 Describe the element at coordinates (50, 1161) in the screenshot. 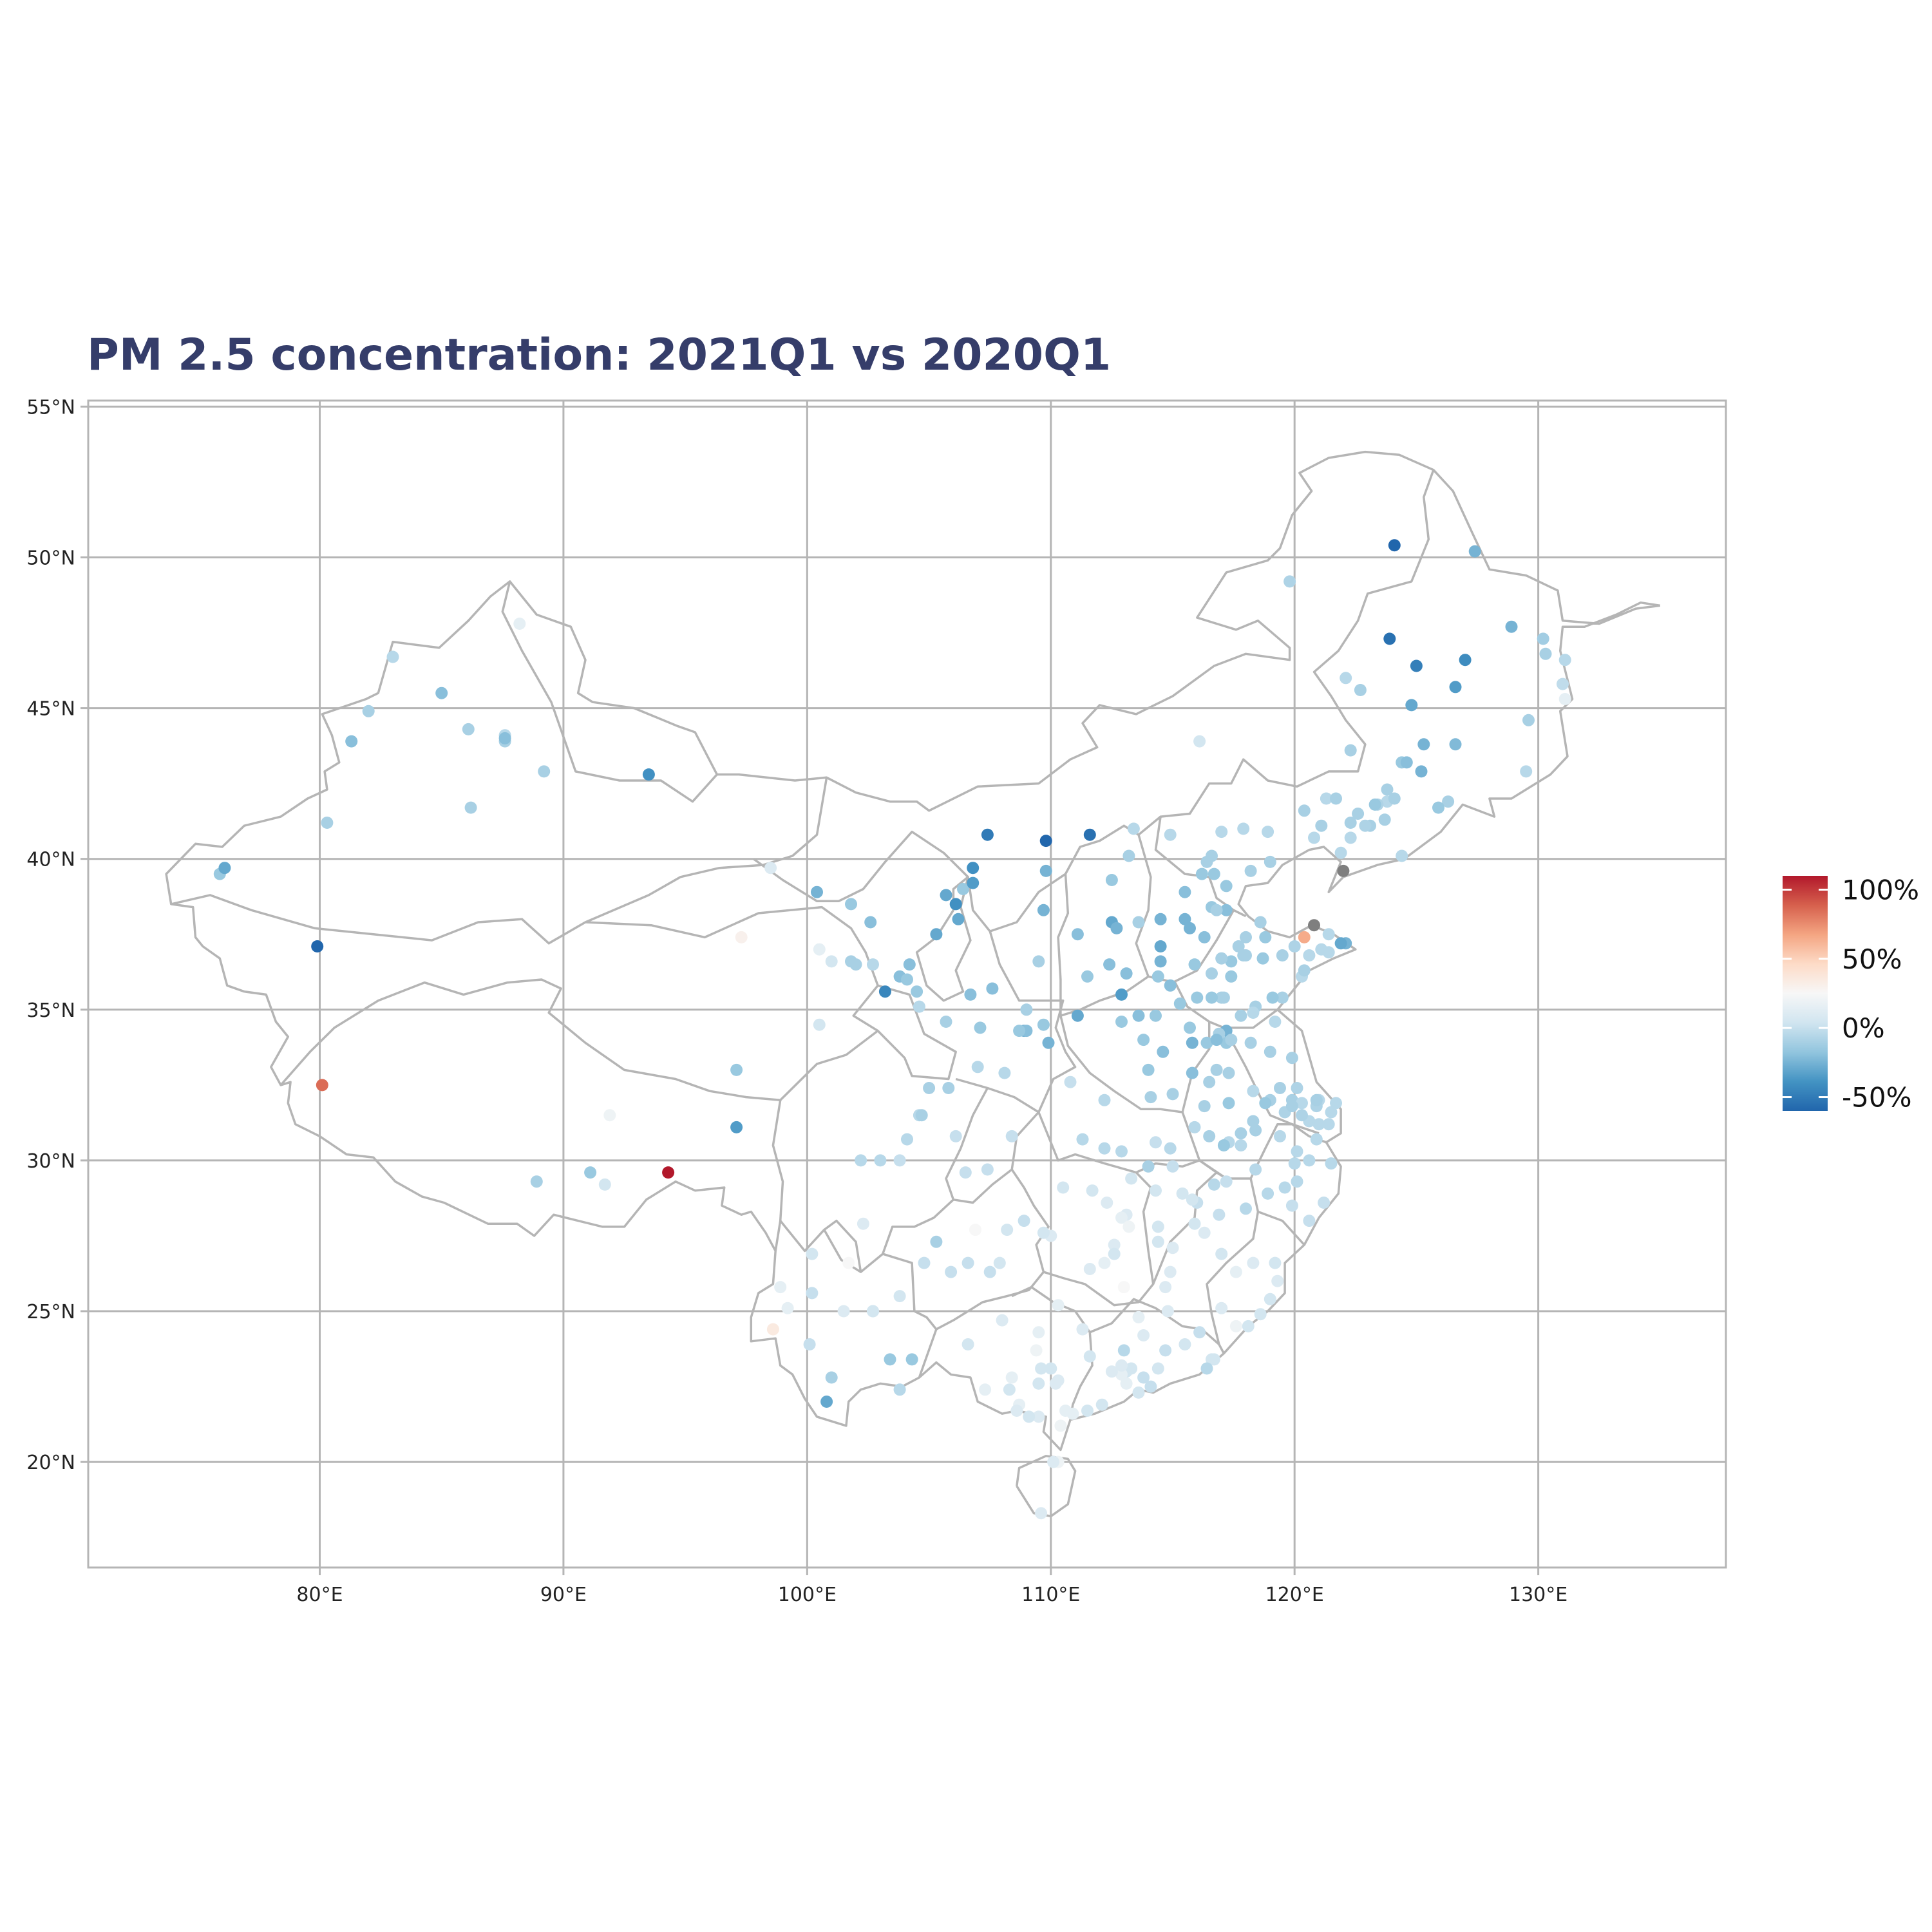

I see `y-tick-label: 30°N` at that location.